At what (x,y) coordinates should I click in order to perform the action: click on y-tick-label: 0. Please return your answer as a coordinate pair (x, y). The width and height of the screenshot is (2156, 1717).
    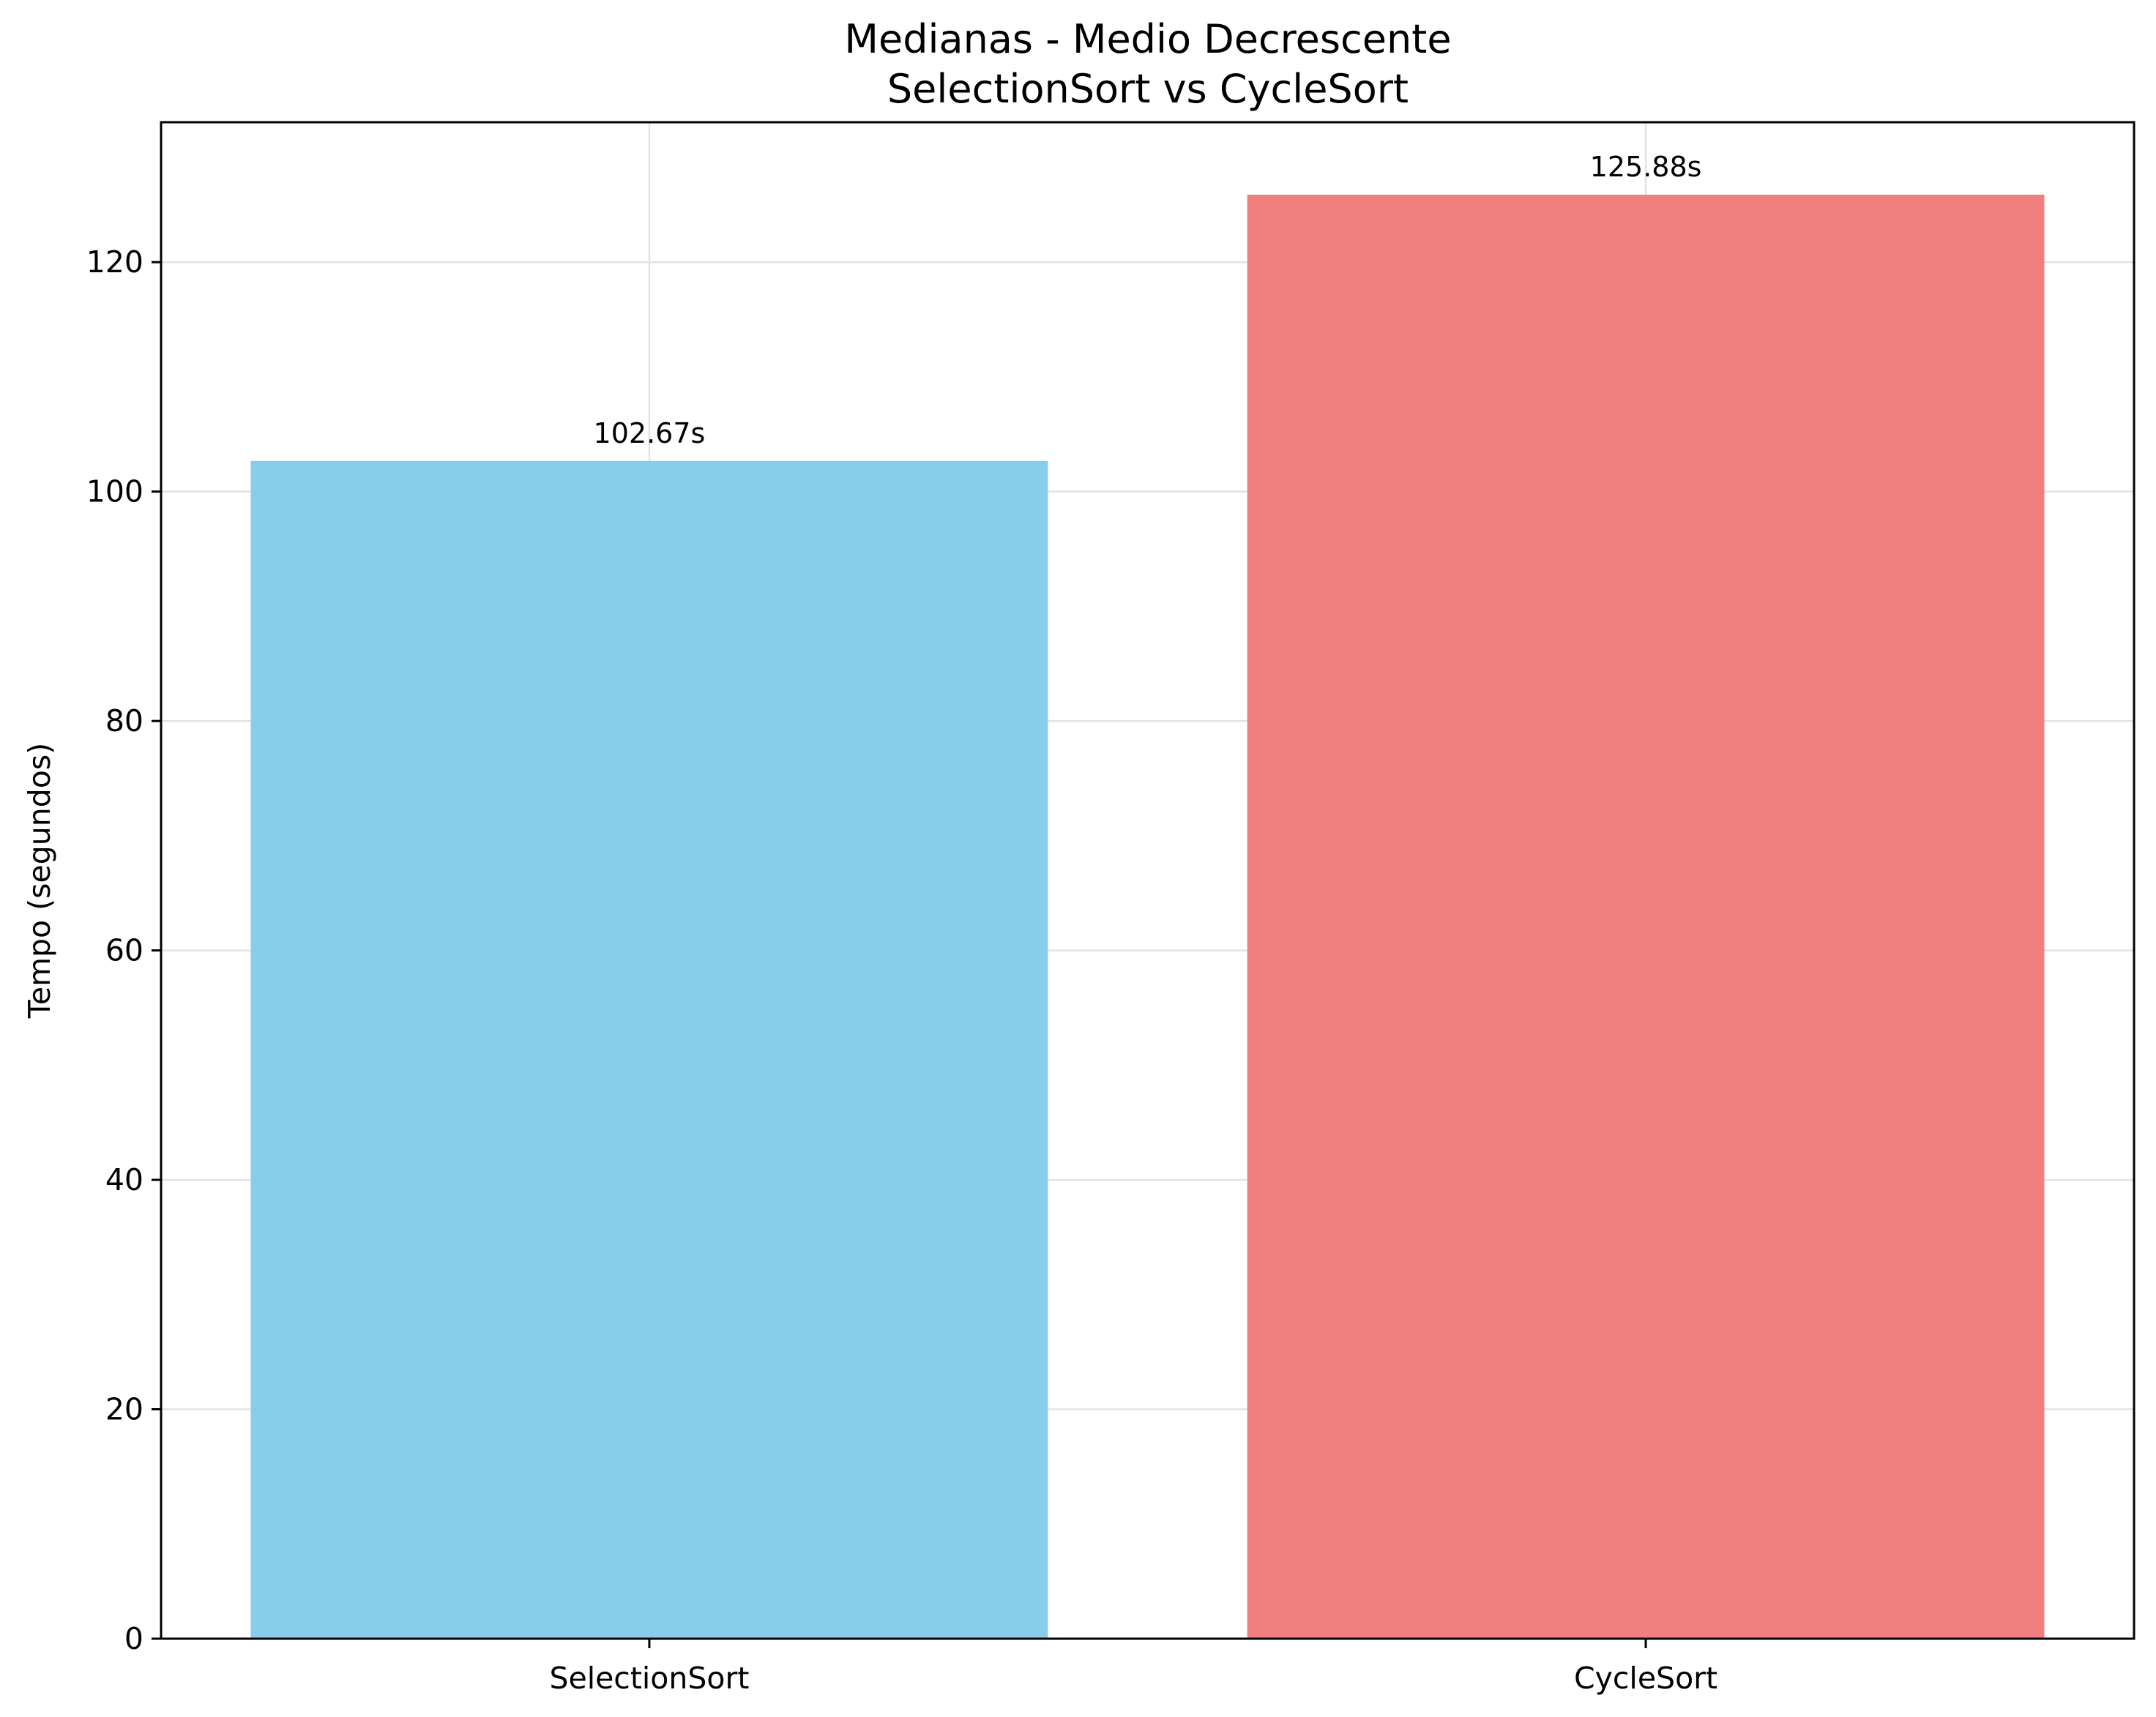
    Looking at the image, I should click on (133, 1639).